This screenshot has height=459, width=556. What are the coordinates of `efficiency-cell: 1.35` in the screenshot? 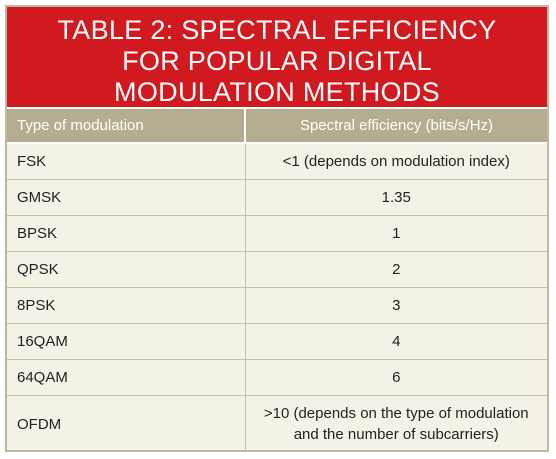 It's located at (395, 197).